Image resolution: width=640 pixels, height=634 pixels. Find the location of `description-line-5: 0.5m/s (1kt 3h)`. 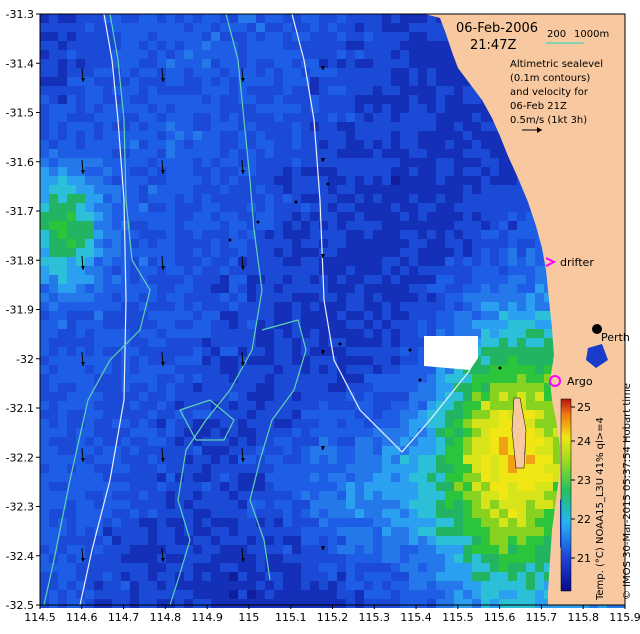

description-line-5: 0.5m/s (1kt 3h) is located at coordinates (548, 120).